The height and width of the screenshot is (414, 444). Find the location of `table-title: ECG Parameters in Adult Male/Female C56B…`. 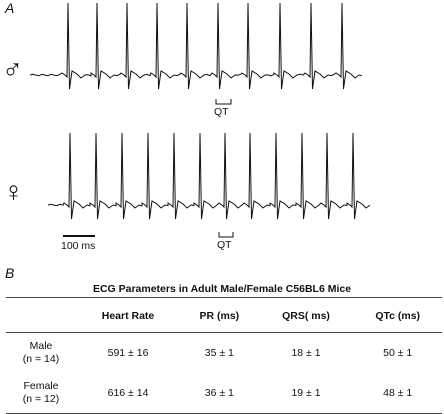

table-title: ECG Parameters in Adult Male/Female C56B… is located at coordinates (222, 289).